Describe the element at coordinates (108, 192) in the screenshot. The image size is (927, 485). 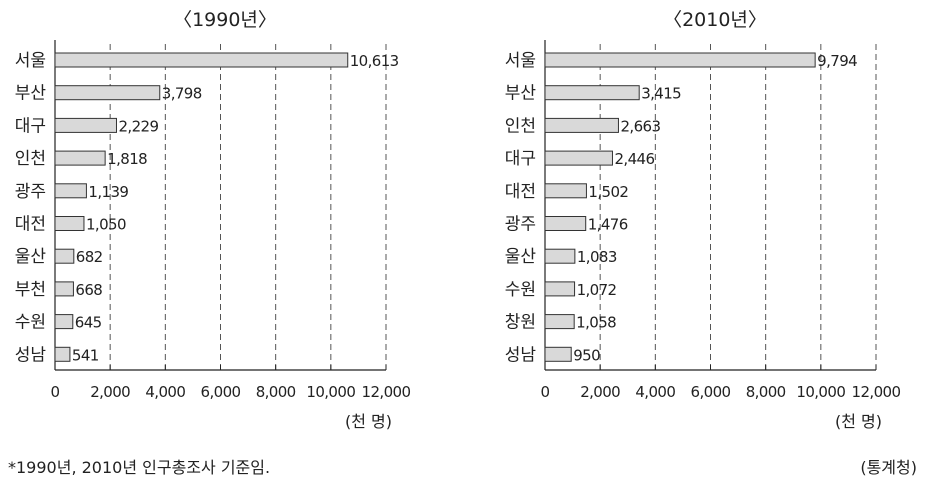
I see `value-label: 1,139` at that location.